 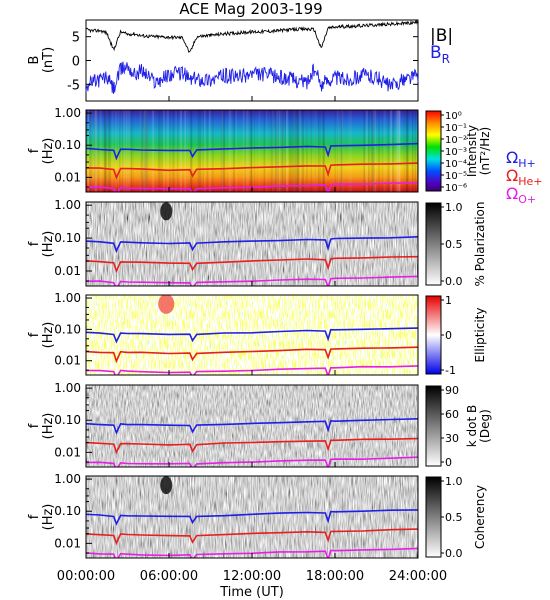 What do you see at coordinates (252, 77) in the screenshot?
I see `series-line-br` at bounding box center [252, 77].